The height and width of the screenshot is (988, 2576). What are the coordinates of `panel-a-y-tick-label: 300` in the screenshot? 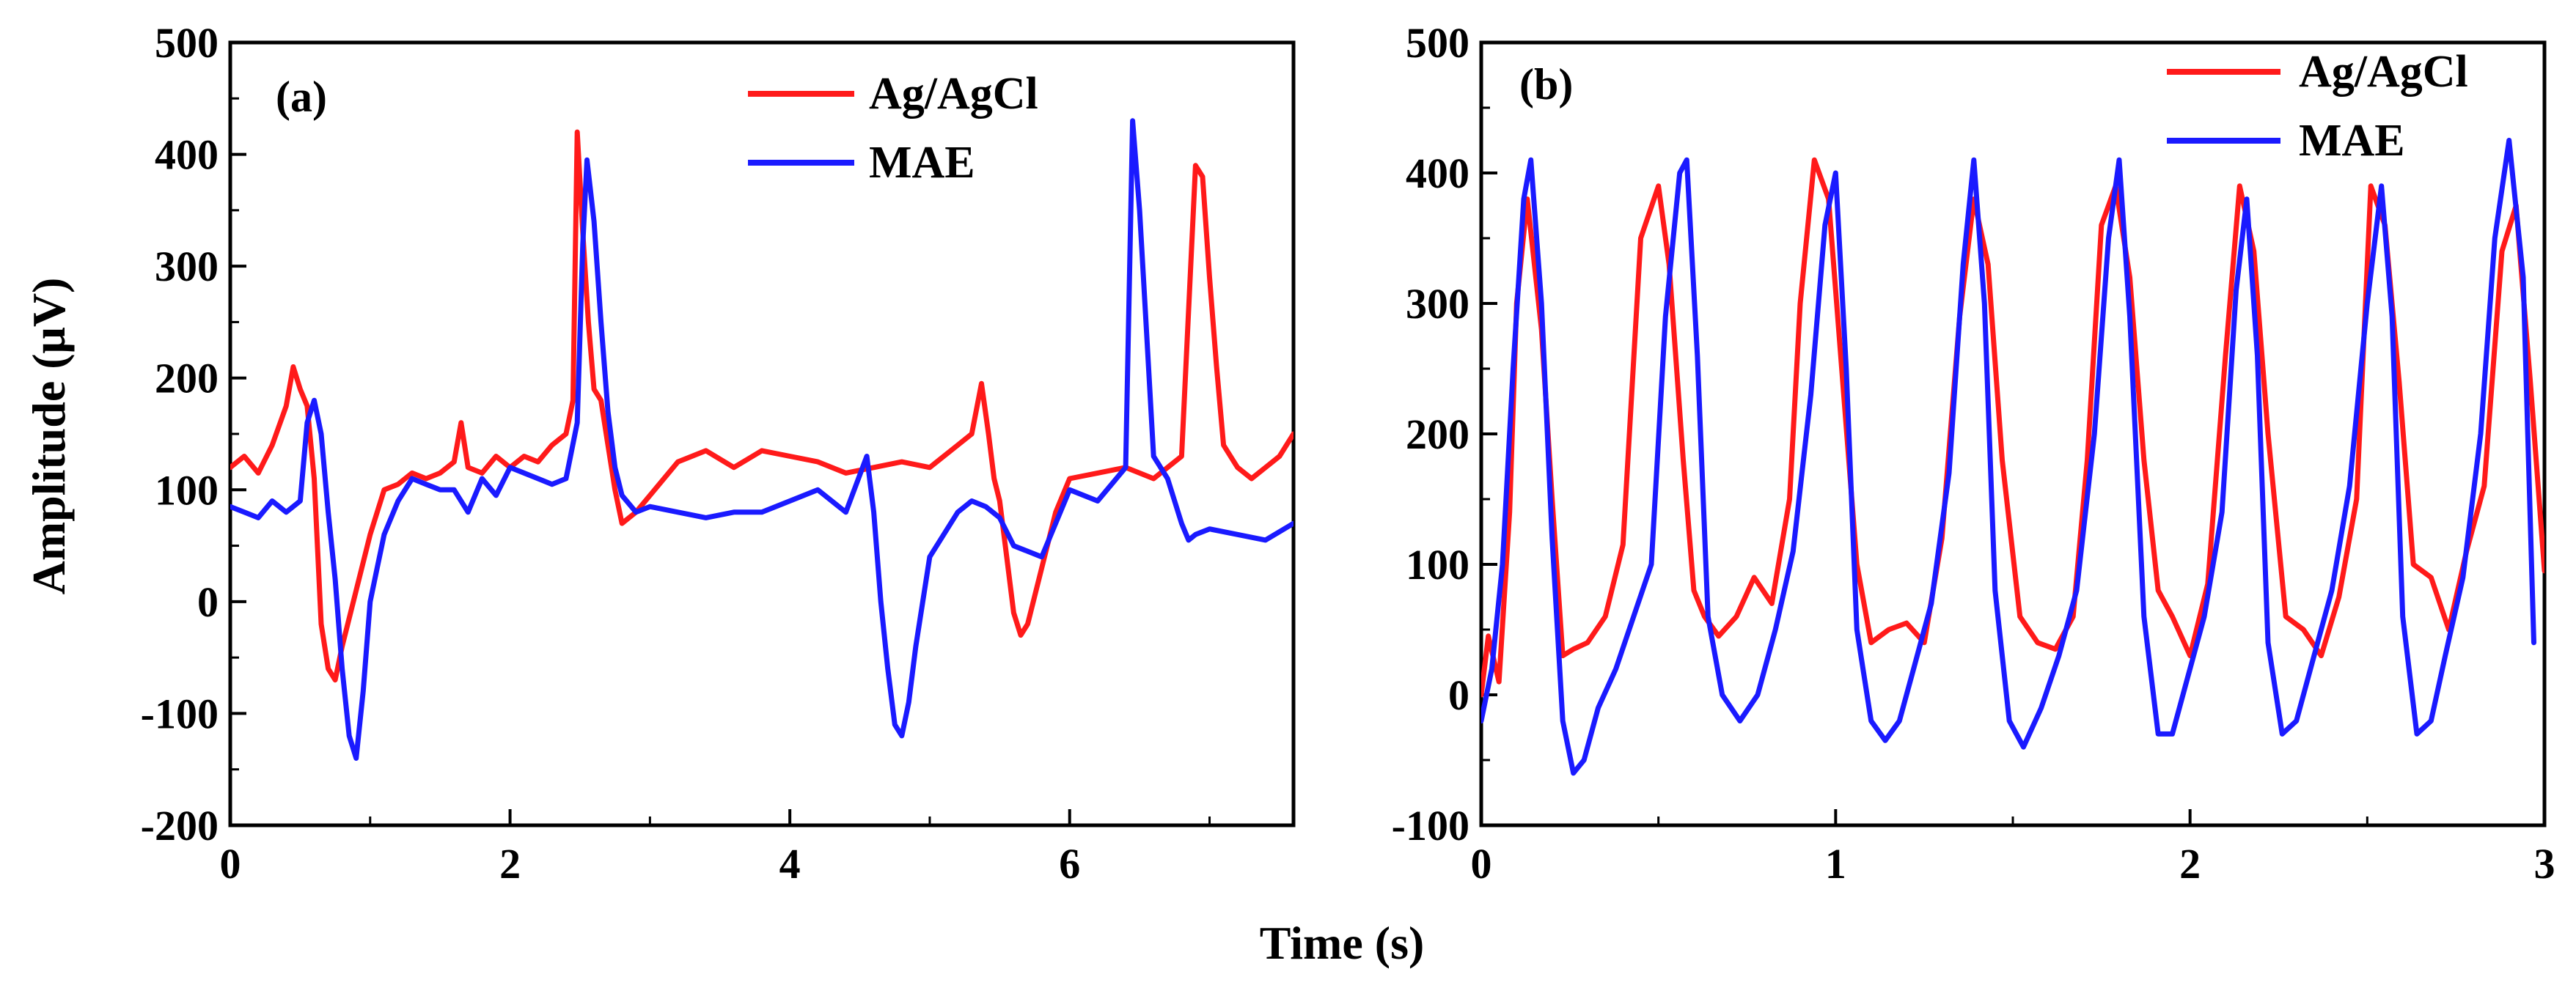 It's located at (187, 266).